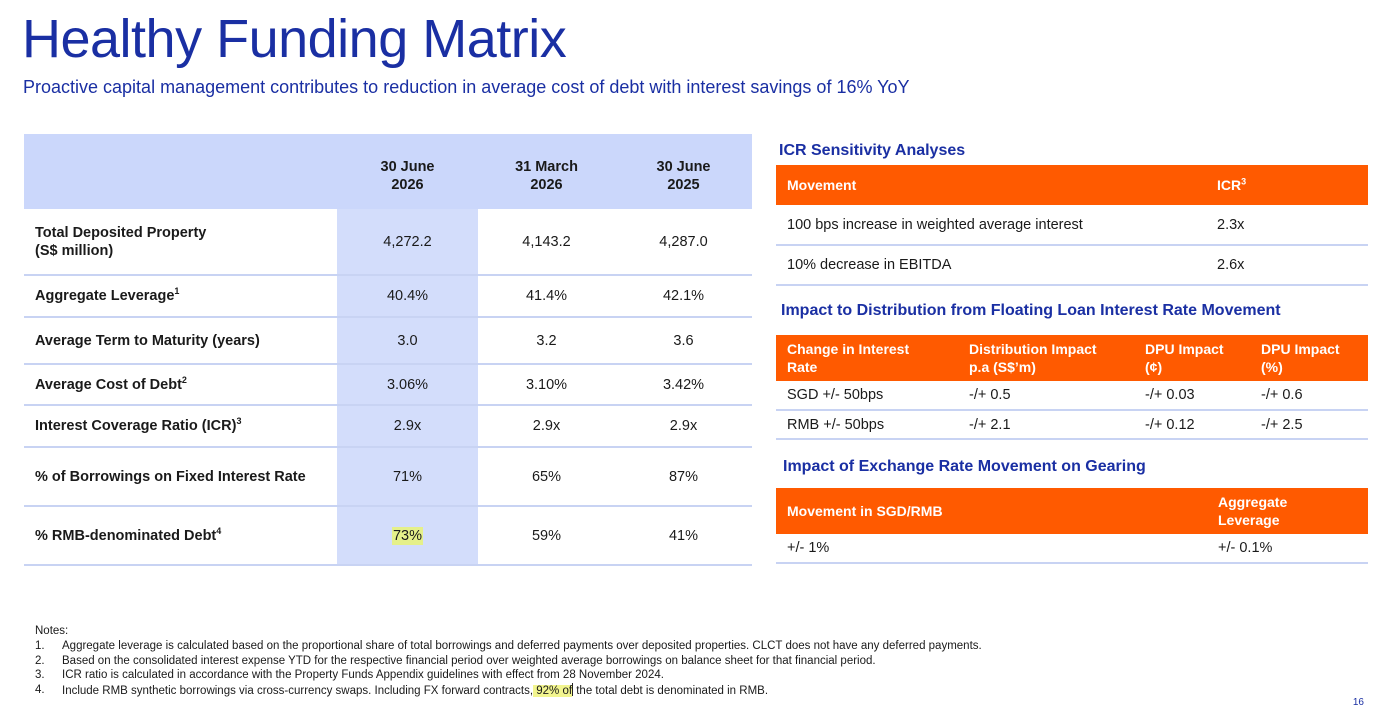 The image size is (1384, 715). I want to click on column-header: DPU Impact (%), so click(1300, 358).